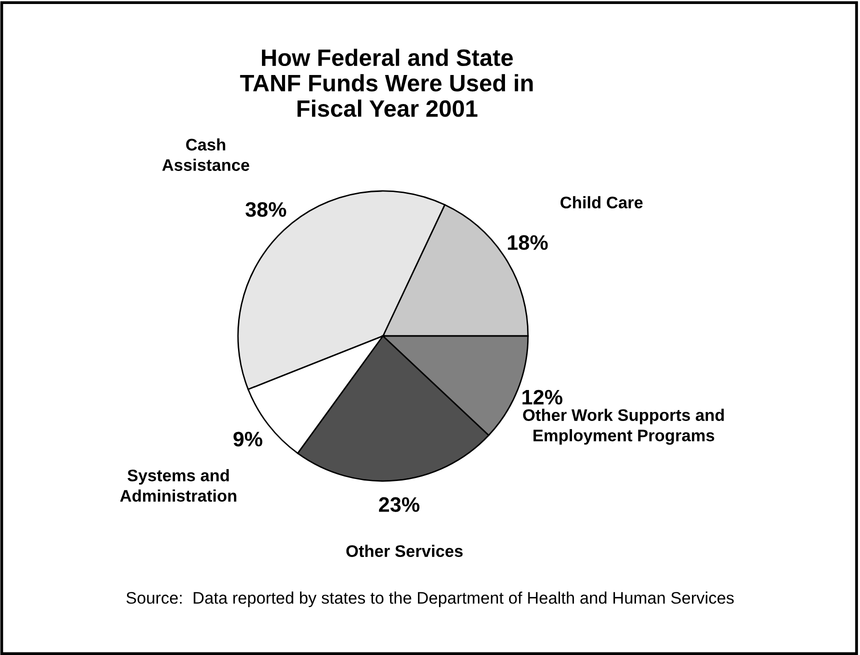  I want to click on data-label: 38%, so click(266, 209).